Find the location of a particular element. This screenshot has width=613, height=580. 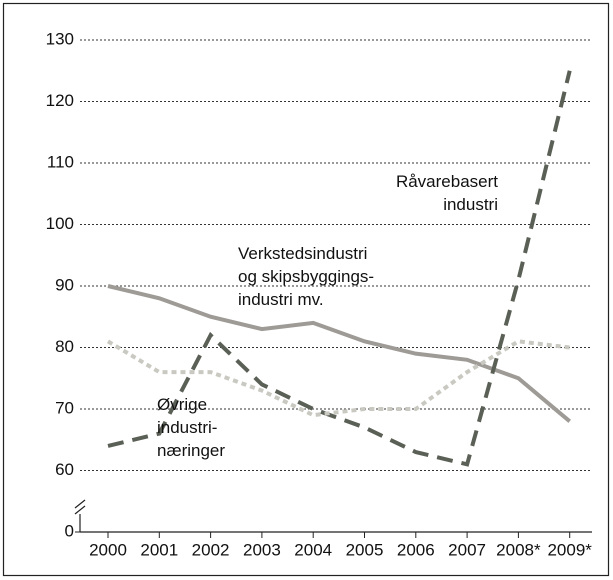

x-tick-label: 2008* is located at coordinates (518, 549).